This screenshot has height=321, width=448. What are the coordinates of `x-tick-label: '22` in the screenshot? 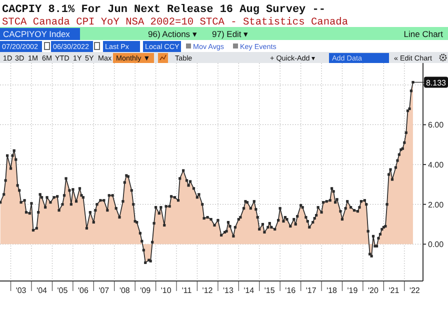 It's located at (414, 290).